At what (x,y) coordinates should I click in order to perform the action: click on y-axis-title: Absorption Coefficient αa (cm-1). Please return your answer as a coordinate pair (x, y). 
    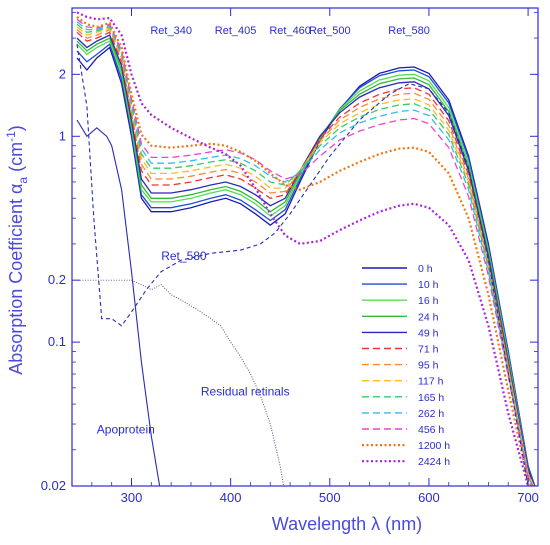
    Looking at the image, I should click on (17, 250).